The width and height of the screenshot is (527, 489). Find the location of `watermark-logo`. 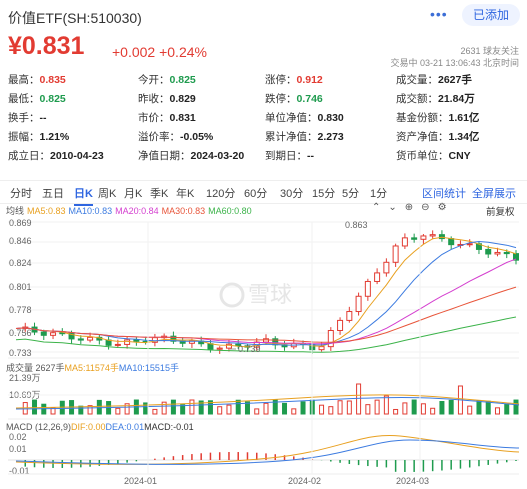

watermark-logo is located at coordinates (232, 295).